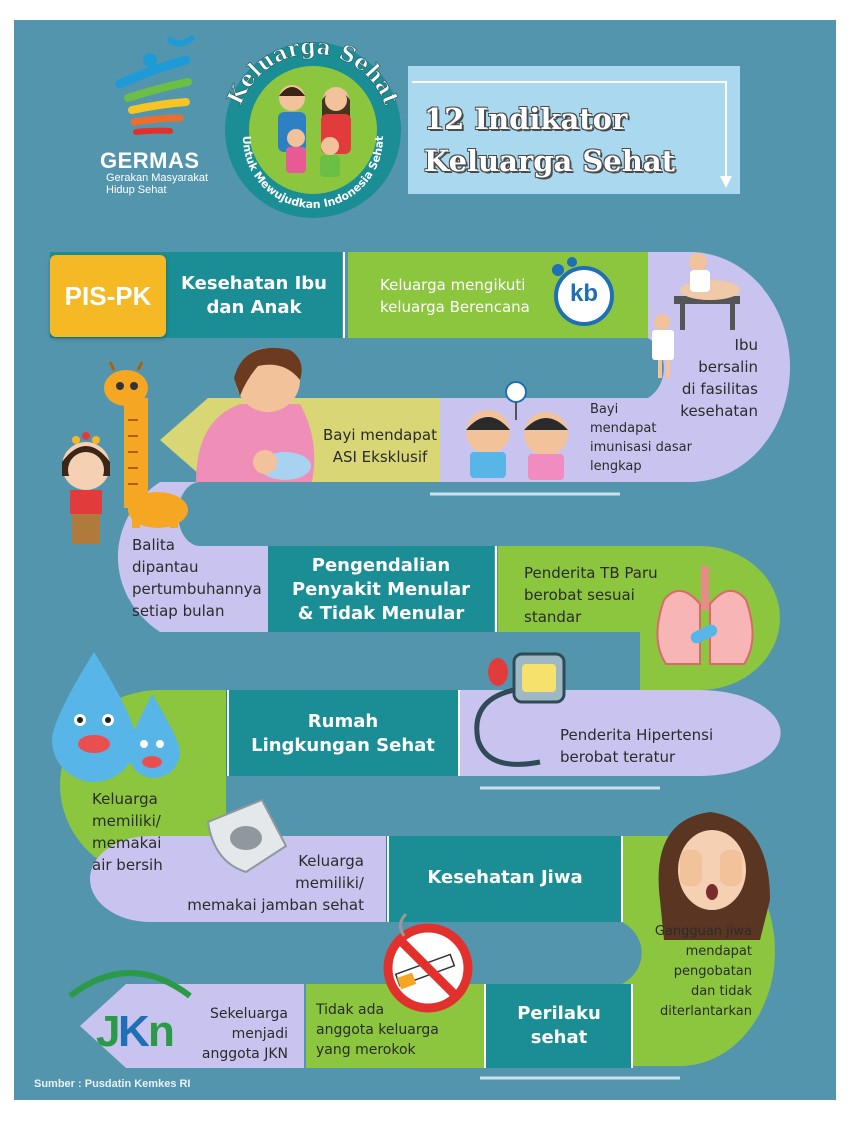  What do you see at coordinates (526, 119) in the screenshot?
I see `page-title-line1: 12 Indikator` at bounding box center [526, 119].